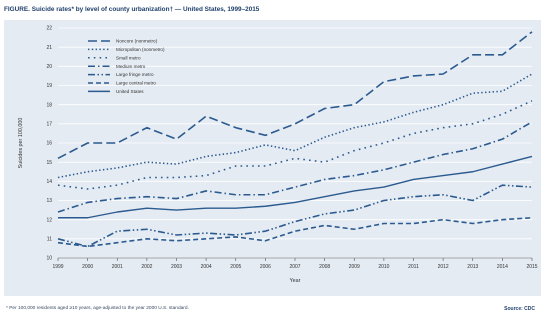  I want to click on x-tick-label: 2010, so click(383, 267).